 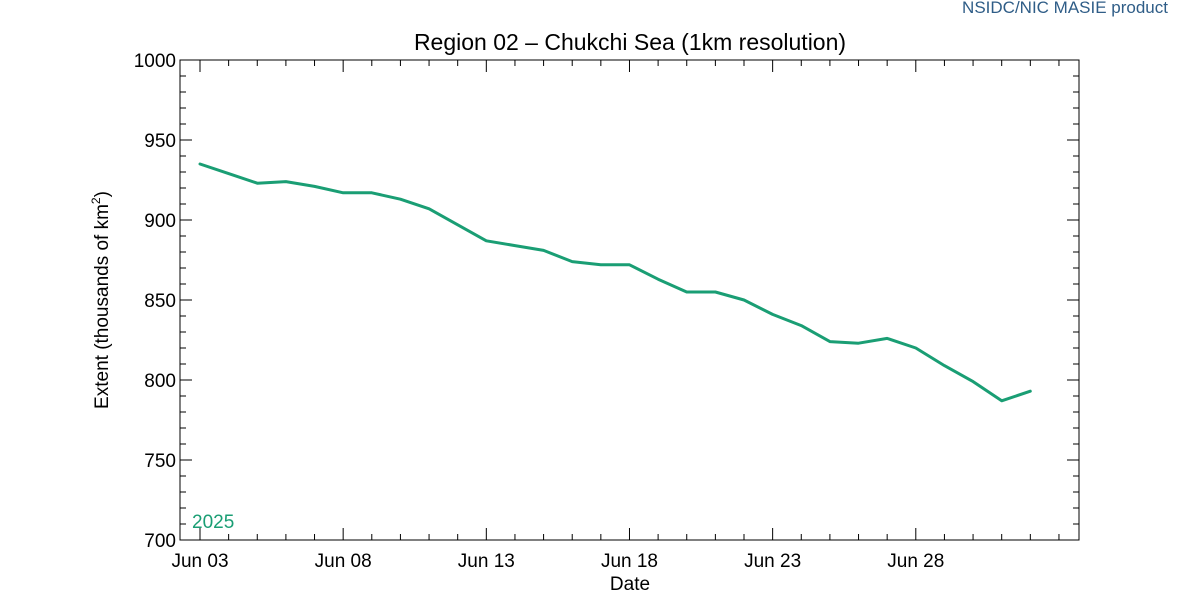 What do you see at coordinates (102, 306) in the screenshot?
I see `y-axis-label-main: Extent (thousands of km` at bounding box center [102, 306].